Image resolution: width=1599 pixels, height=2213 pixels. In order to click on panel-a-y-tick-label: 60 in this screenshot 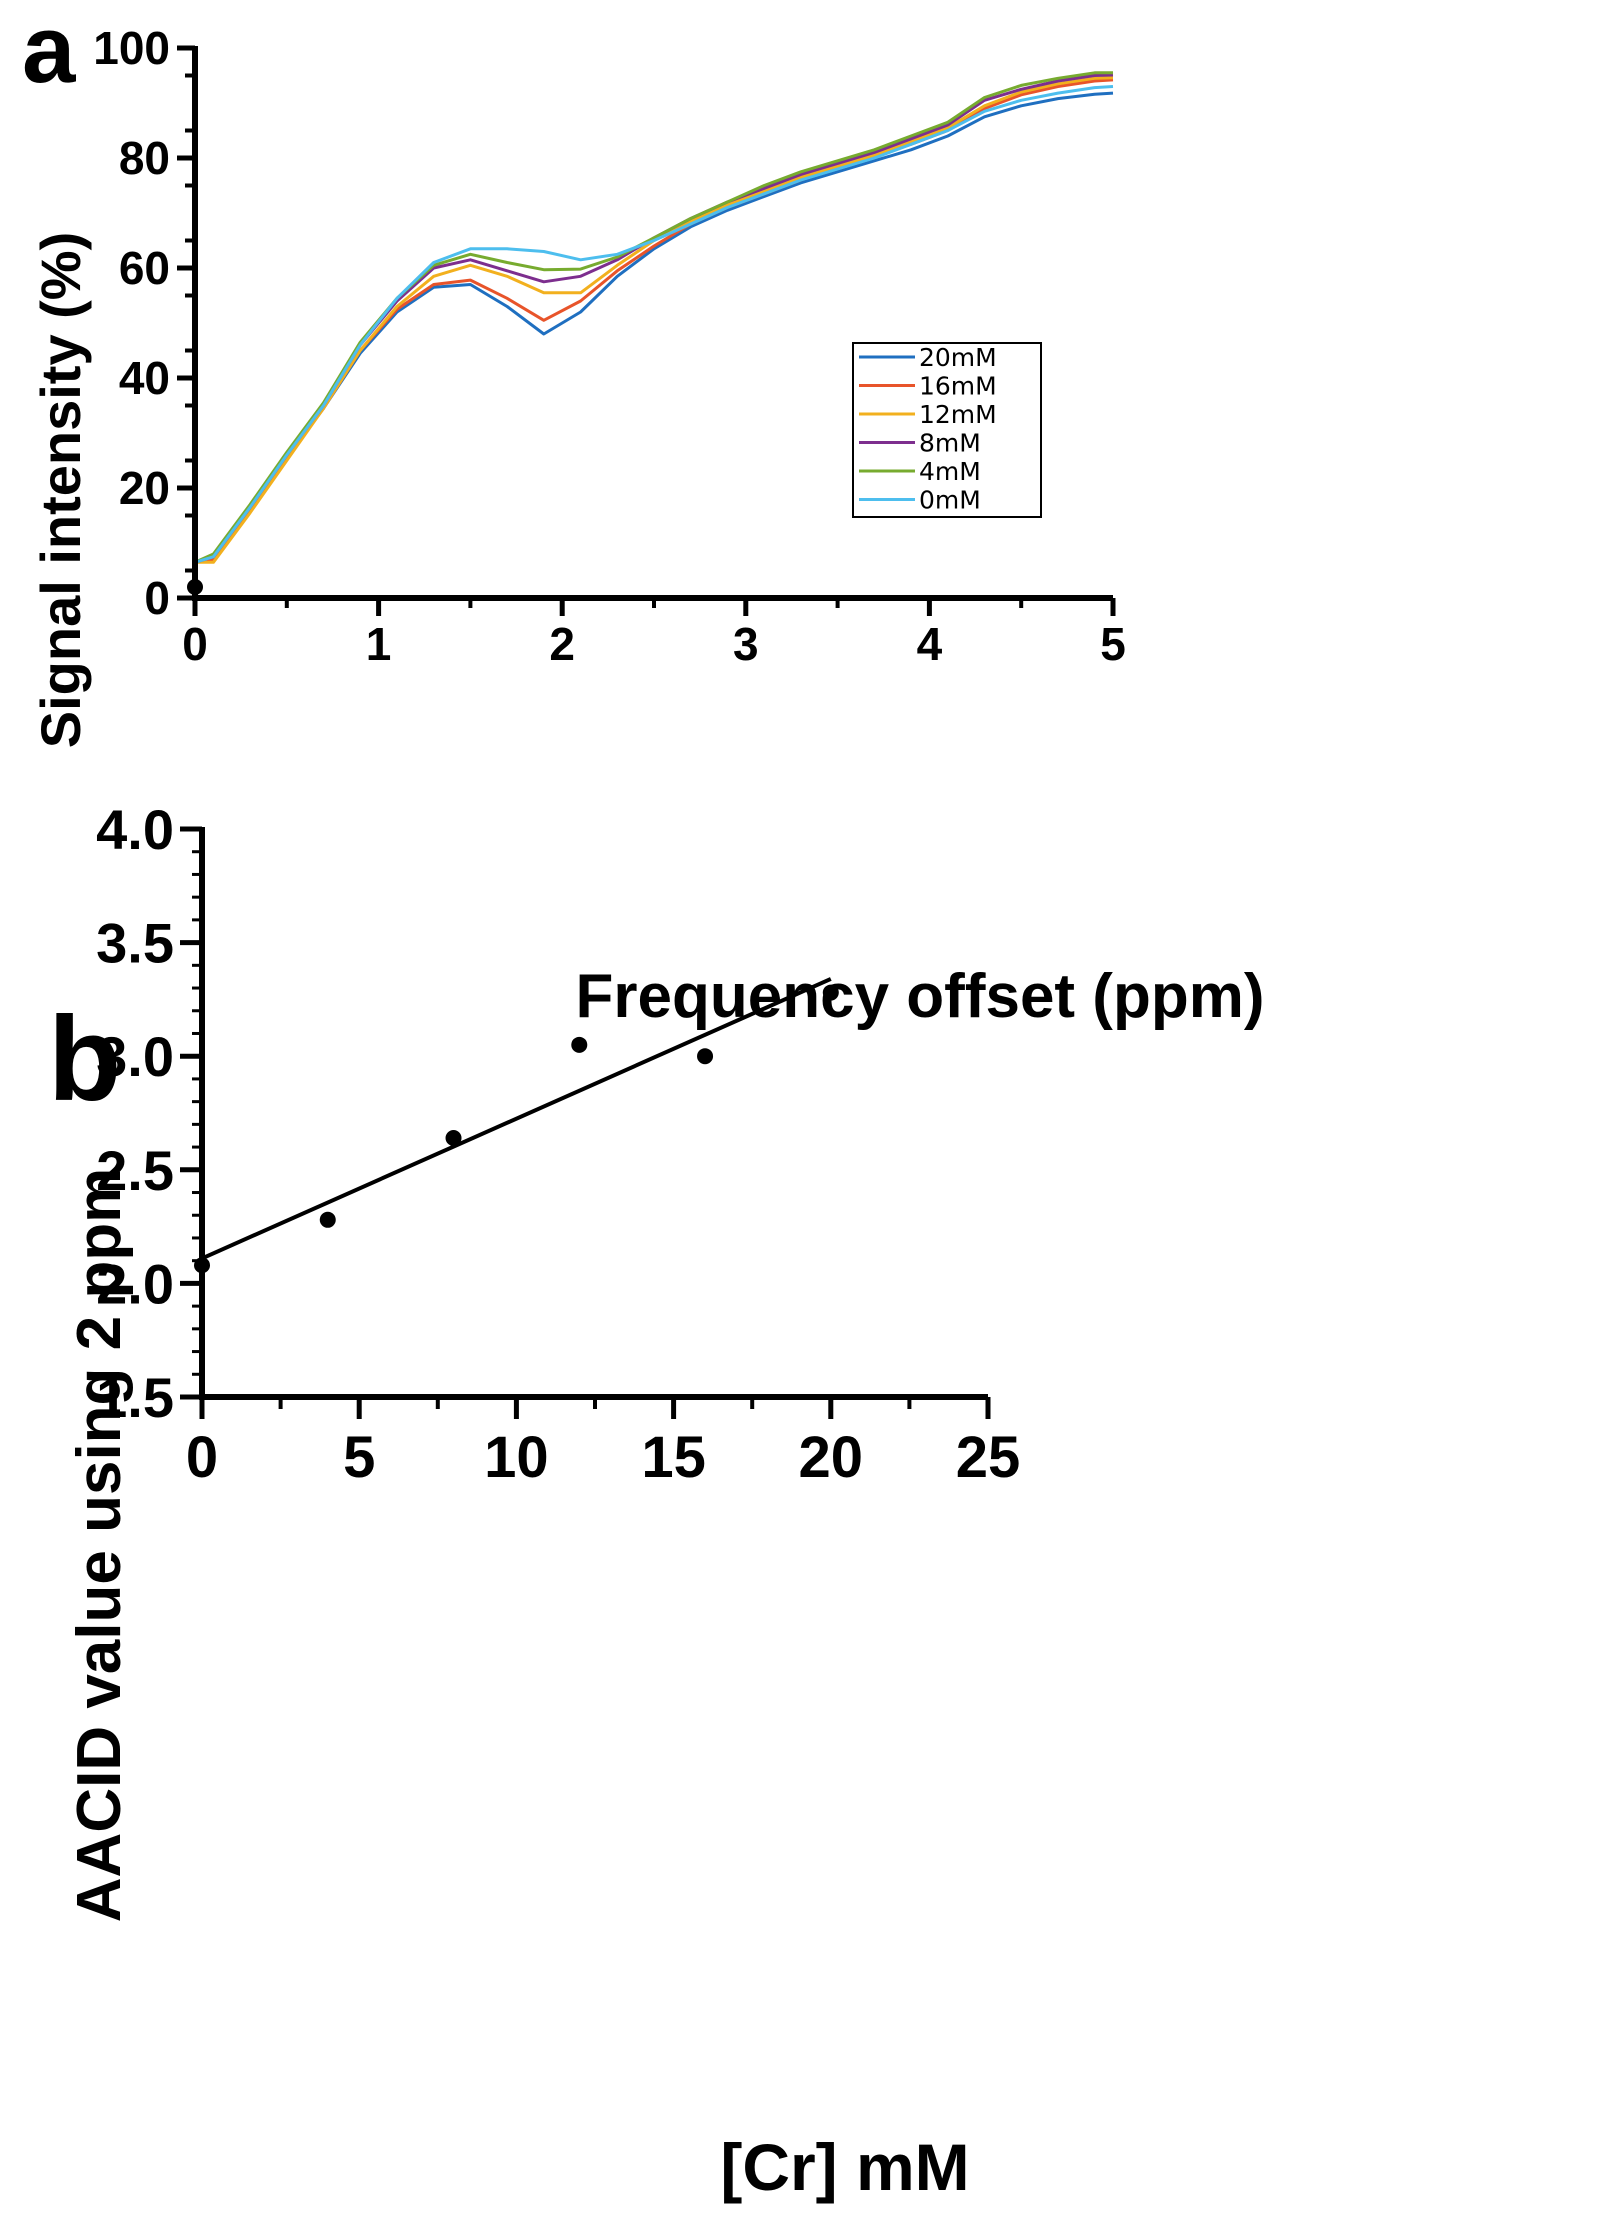, I will do `click(144, 268)`.